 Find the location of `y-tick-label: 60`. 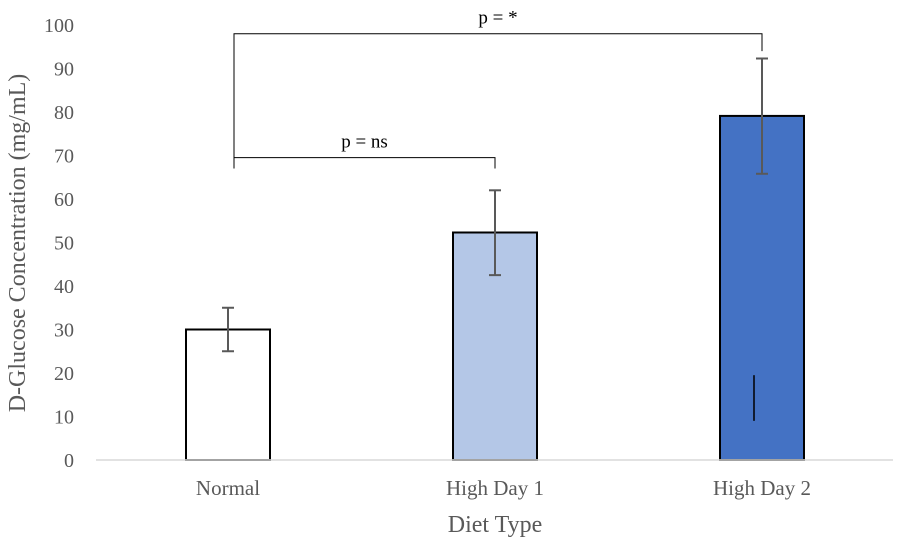

y-tick-label: 60 is located at coordinates (64, 200).